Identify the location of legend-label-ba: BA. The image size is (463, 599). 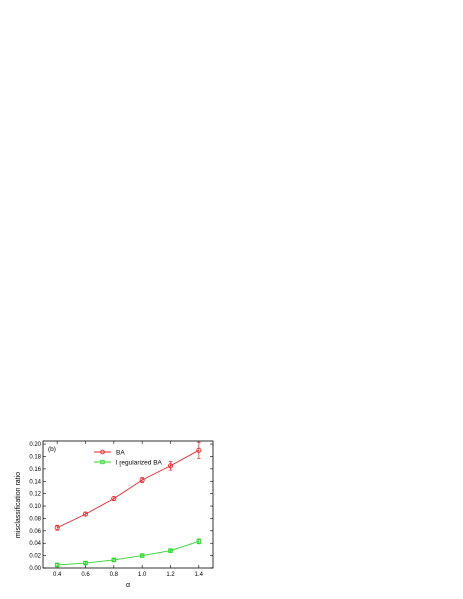
(120, 453).